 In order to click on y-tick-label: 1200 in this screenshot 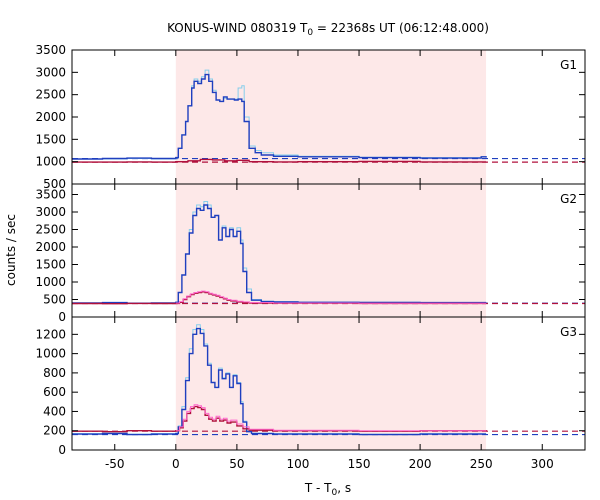, I will do `click(50, 334)`.